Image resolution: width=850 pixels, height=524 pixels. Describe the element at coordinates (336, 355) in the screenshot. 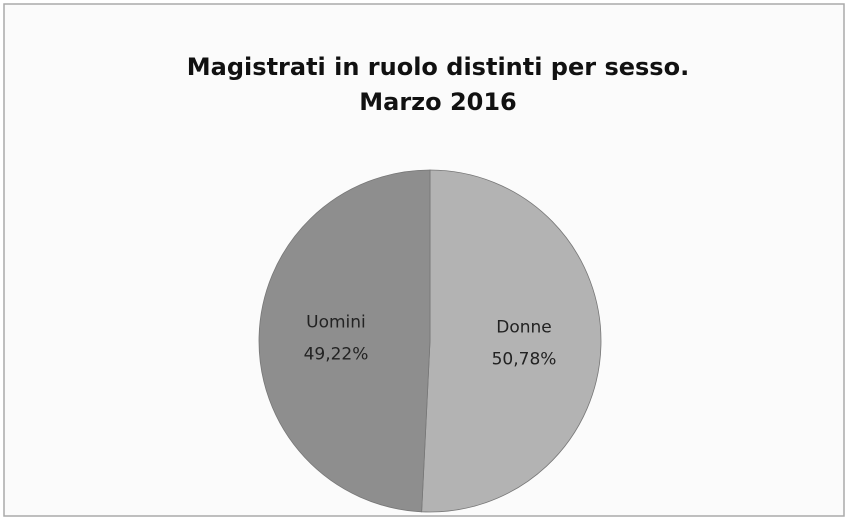

I see `slice-value-label: 49,22%` at that location.